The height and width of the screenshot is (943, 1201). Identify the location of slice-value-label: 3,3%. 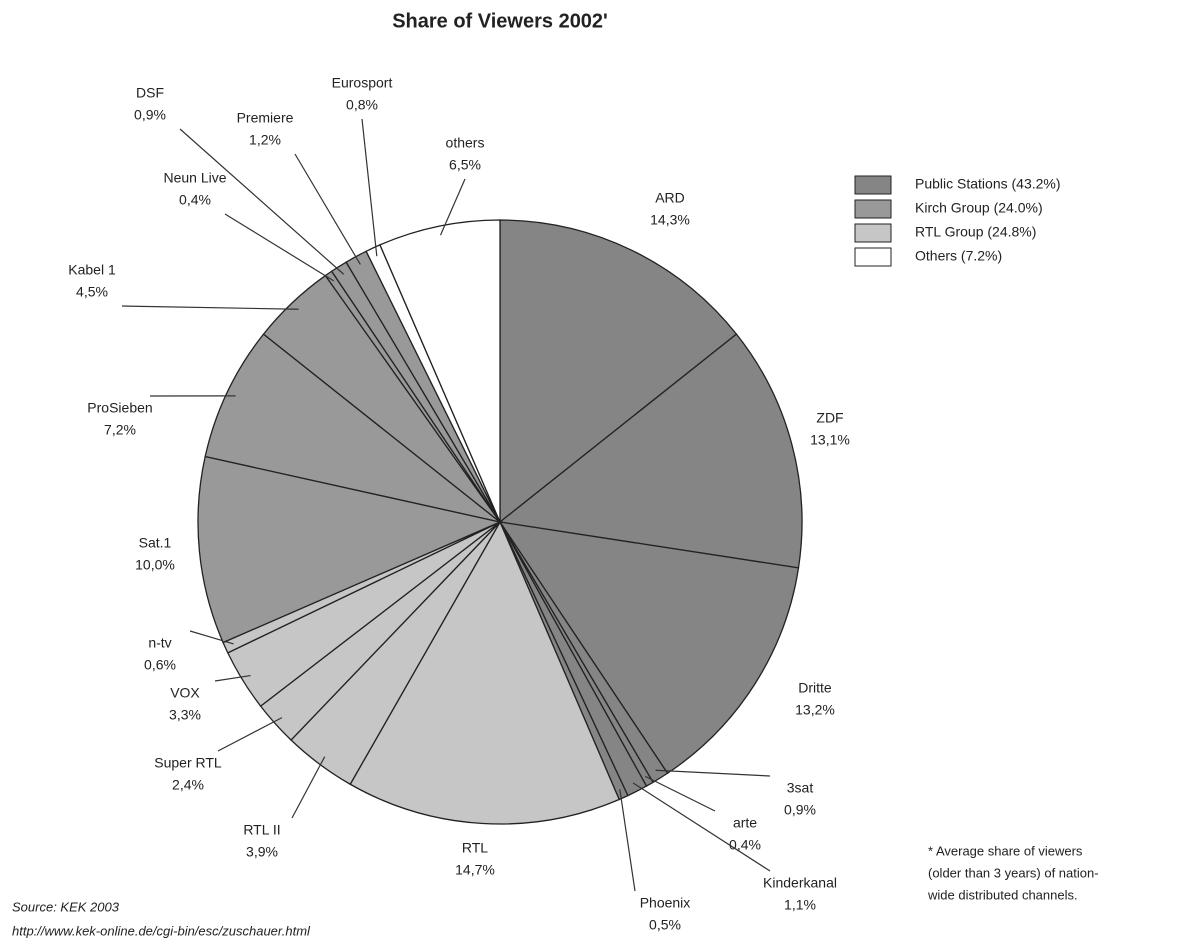
(185, 715).